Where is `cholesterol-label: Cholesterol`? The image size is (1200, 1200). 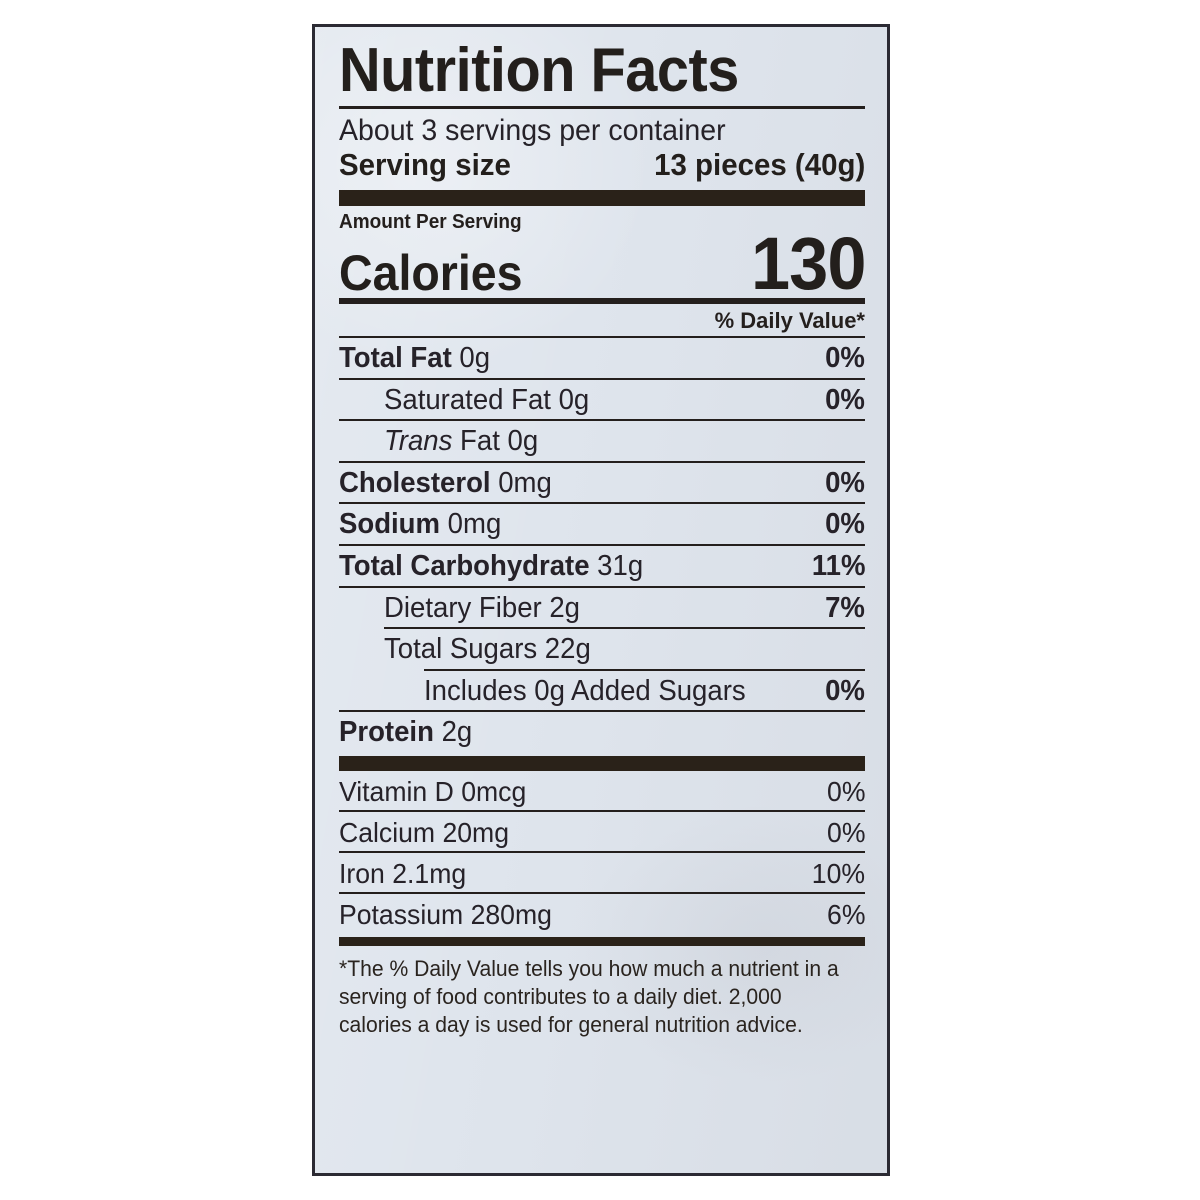 cholesterol-label: Cholesterol is located at coordinates (415, 482).